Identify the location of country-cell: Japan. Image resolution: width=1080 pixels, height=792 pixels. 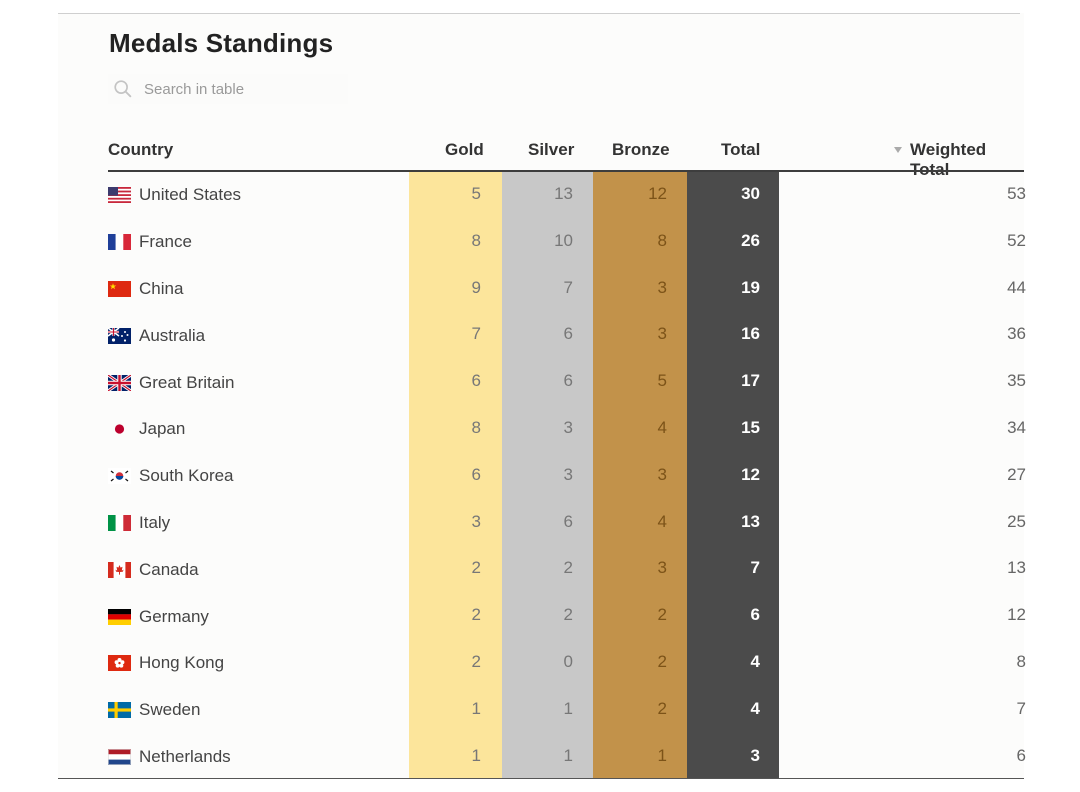
(146, 429).